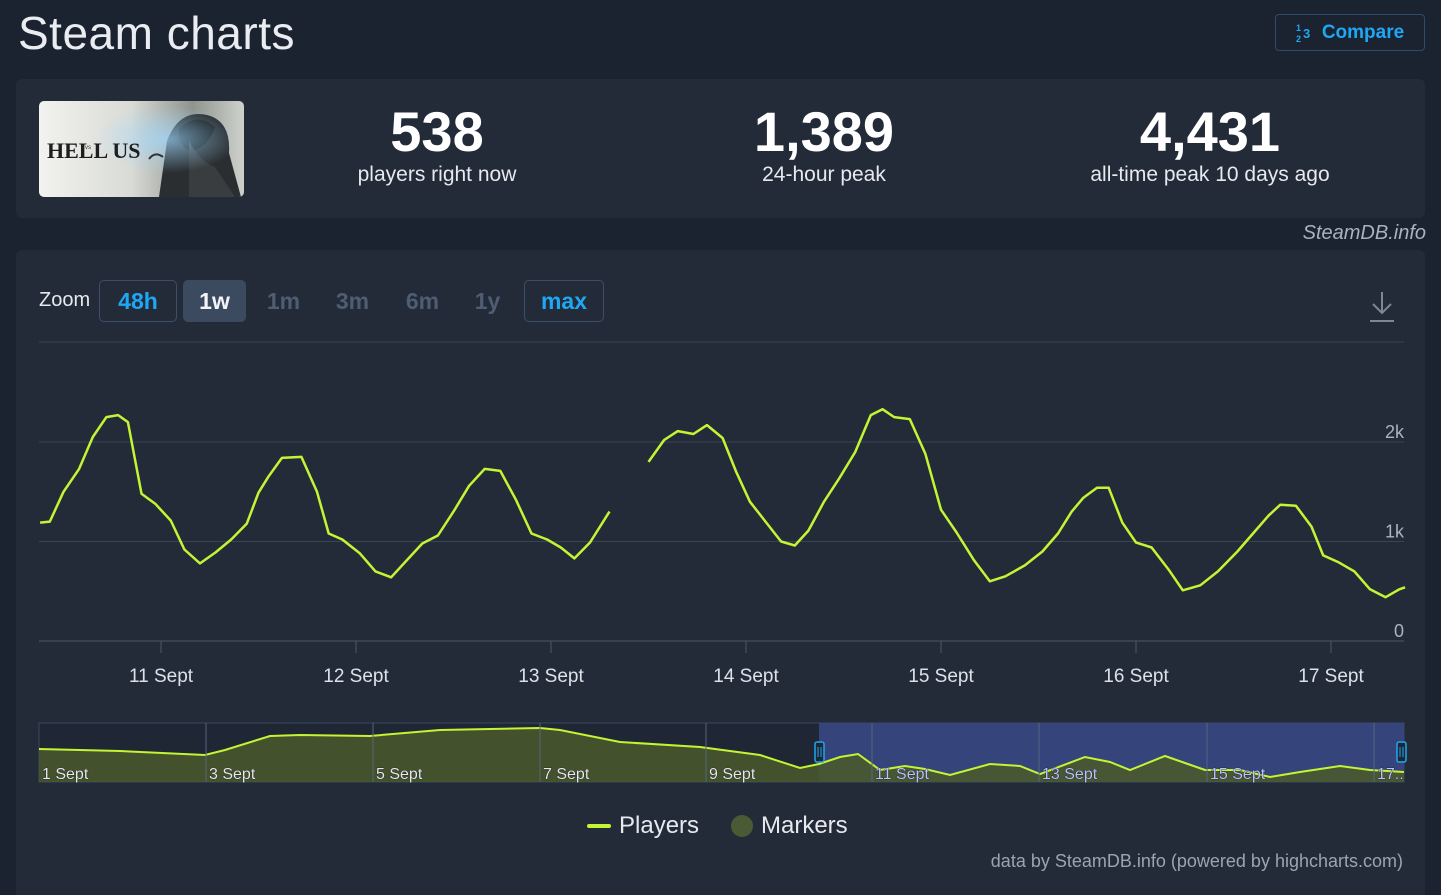 This screenshot has width=1441, height=895. I want to click on markers-dot-icon, so click(742, 826).